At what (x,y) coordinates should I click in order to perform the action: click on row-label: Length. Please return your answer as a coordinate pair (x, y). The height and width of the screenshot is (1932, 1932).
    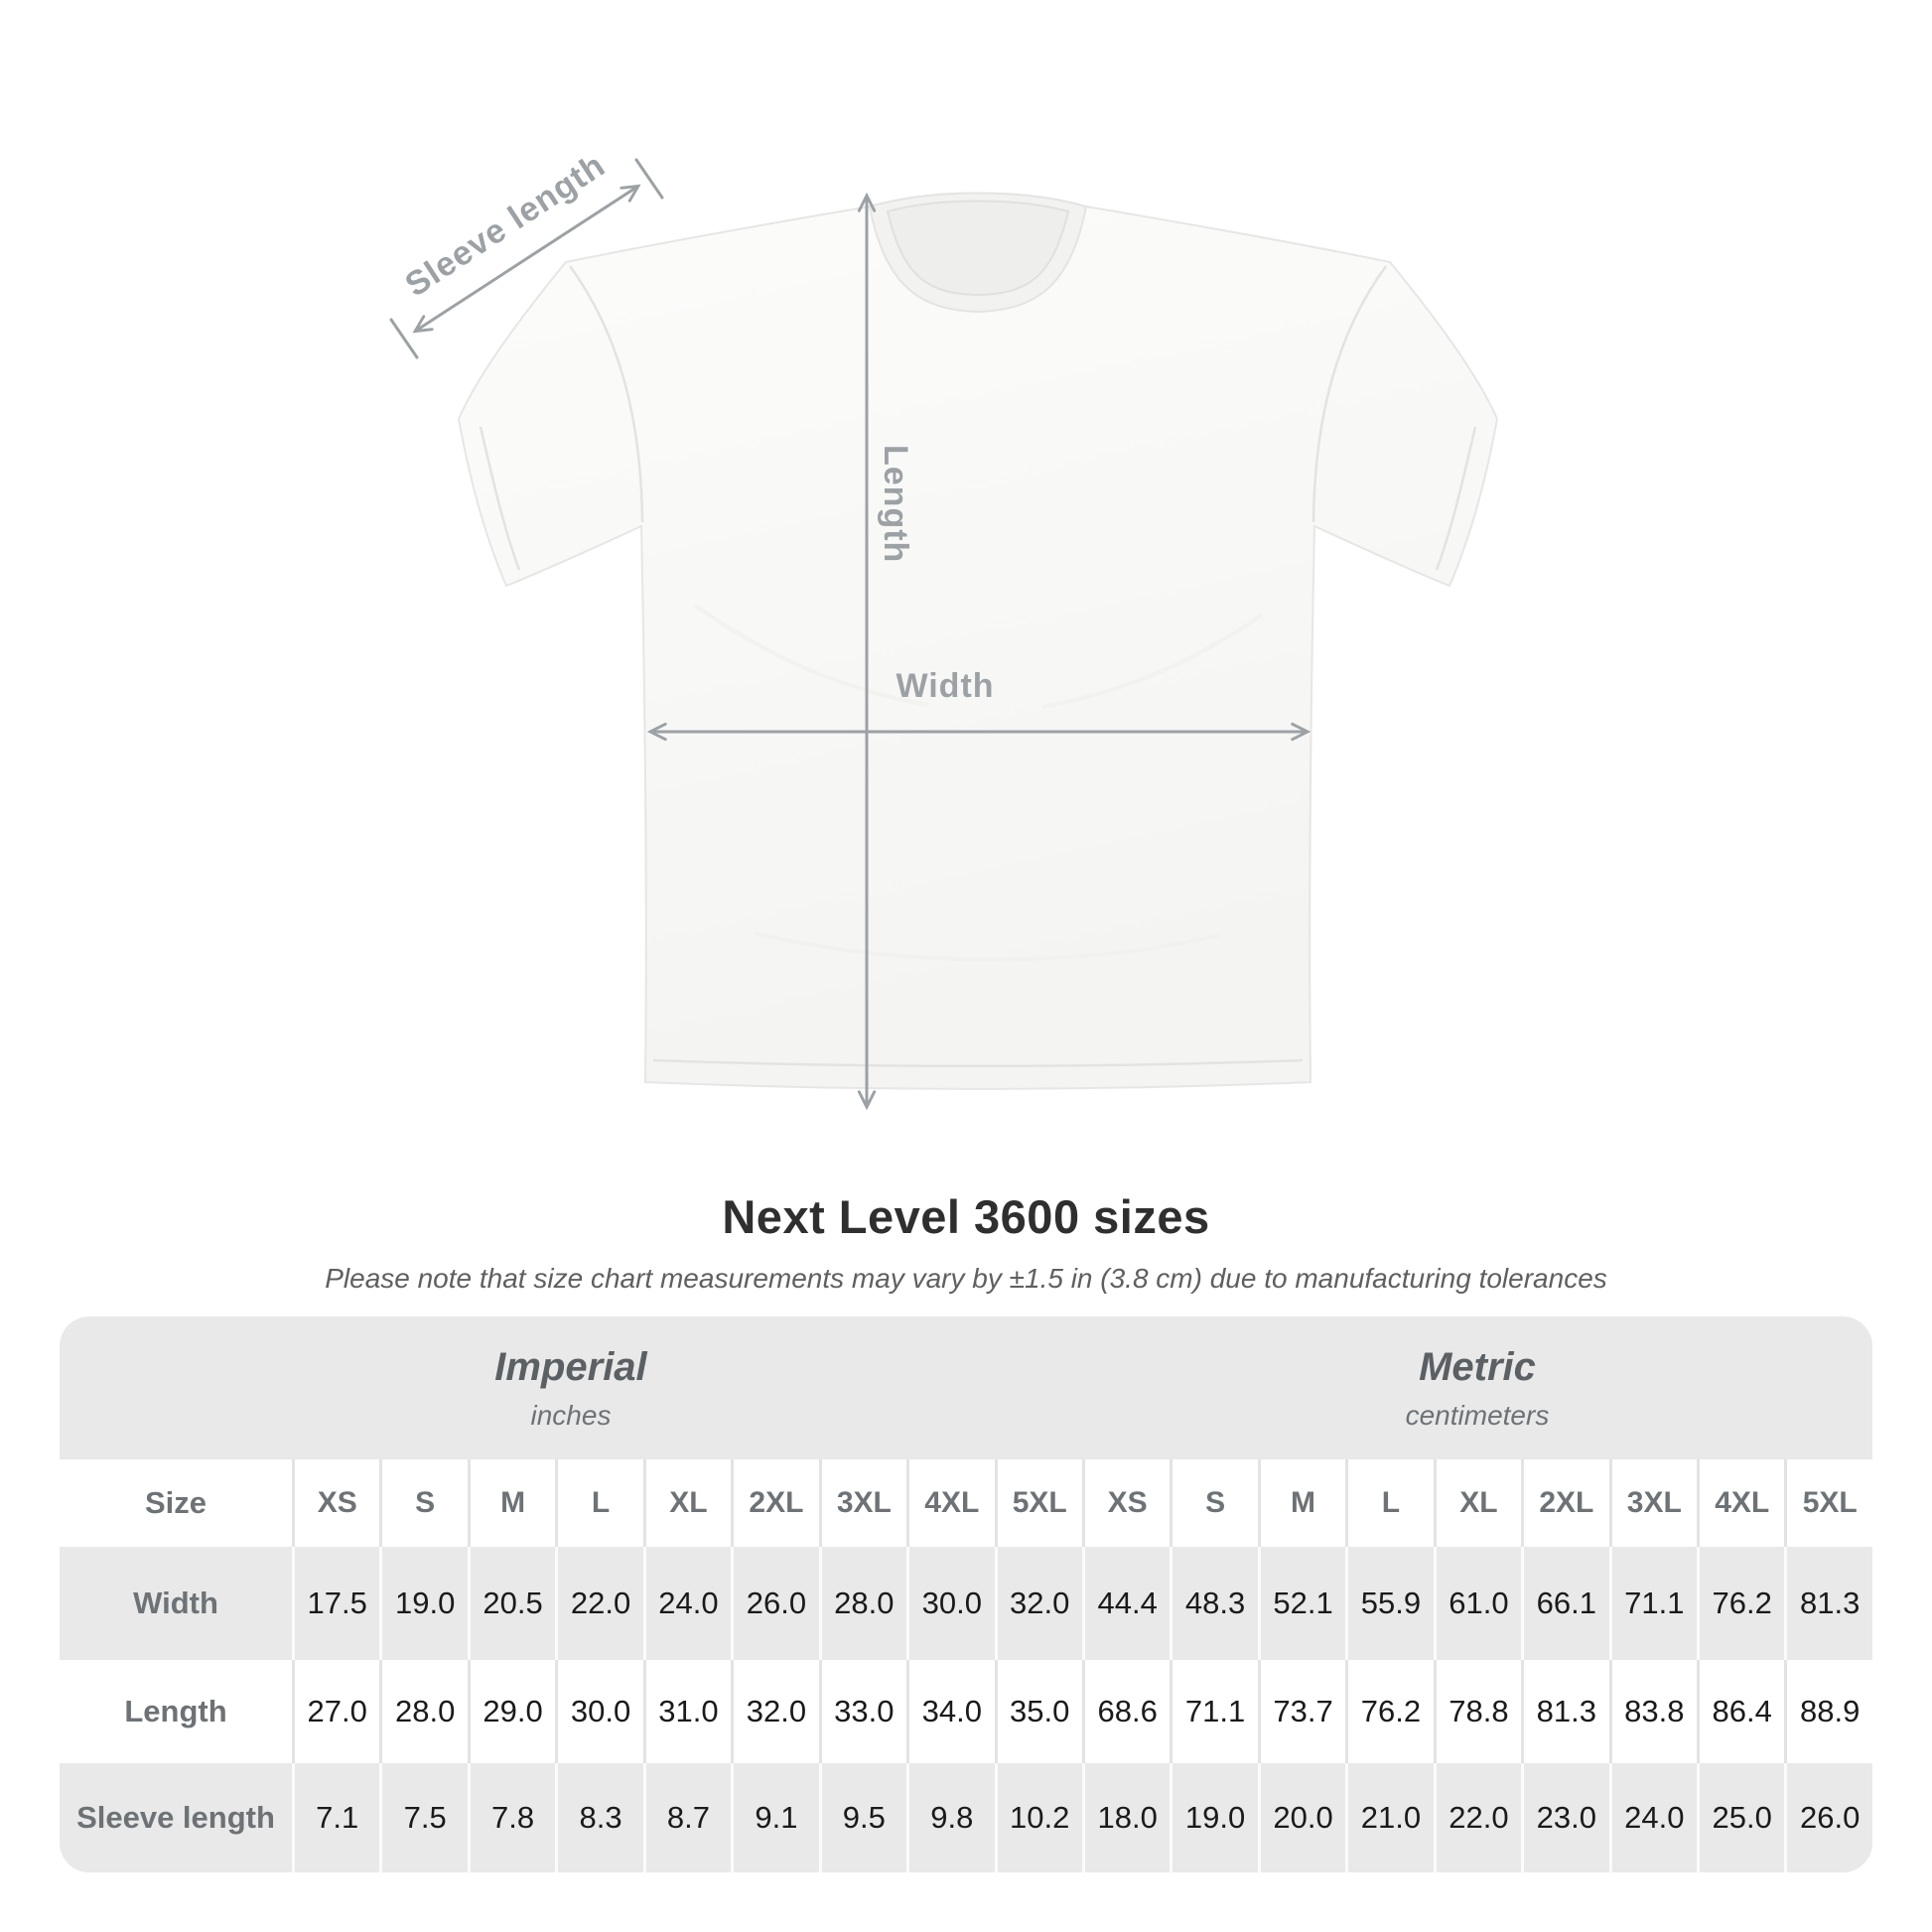
    Looking at the image, I should click on (175, 1711).